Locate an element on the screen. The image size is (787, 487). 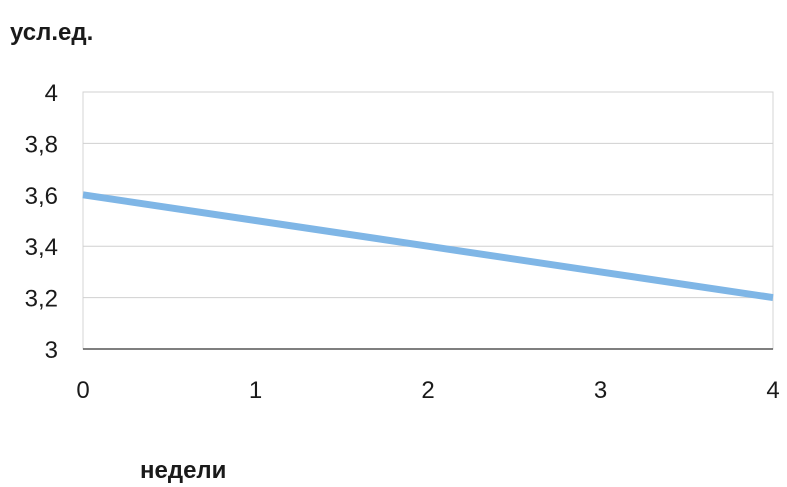
y-axis-label: усл.ед. is located at coordinates (51, 32).